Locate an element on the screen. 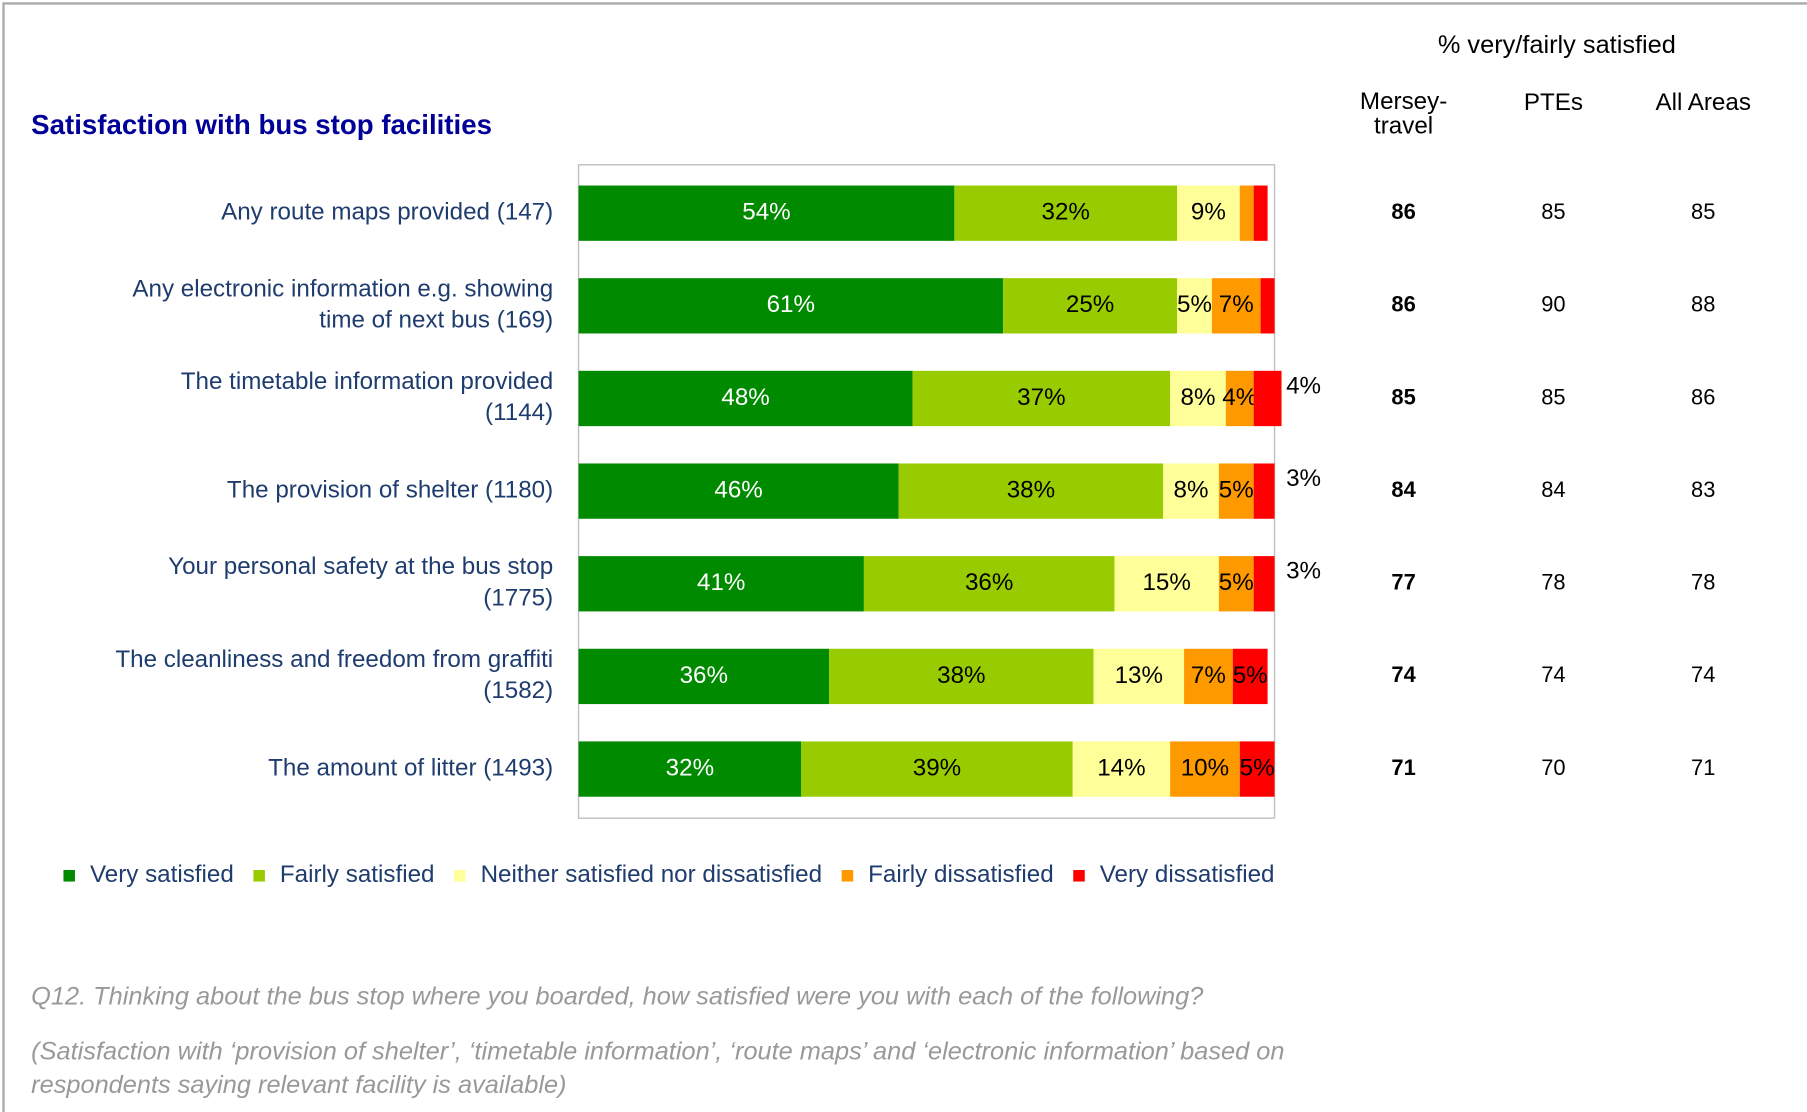  category-label: Any route maps provided (147) is located at coordinates (387, 212).